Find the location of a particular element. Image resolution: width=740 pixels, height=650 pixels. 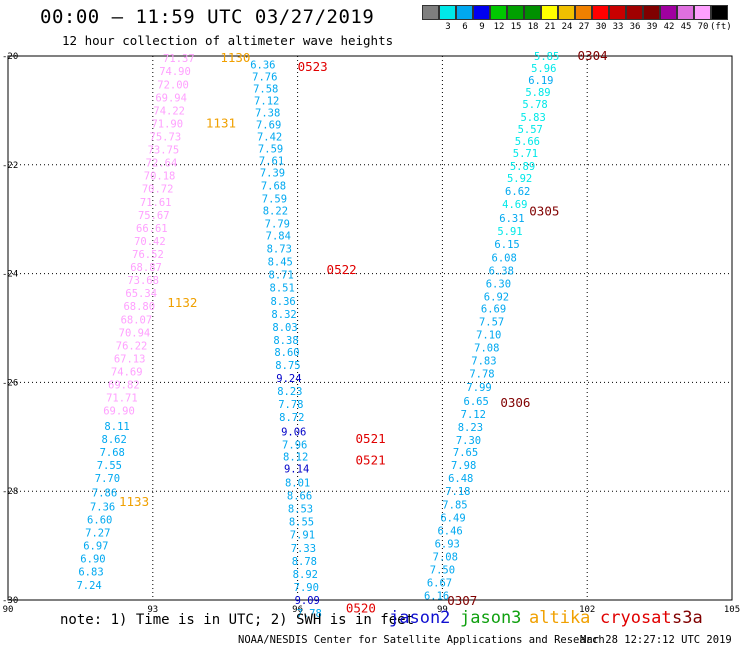

swh-value-s3a: 7.57 is located at coordinates (491, 322).